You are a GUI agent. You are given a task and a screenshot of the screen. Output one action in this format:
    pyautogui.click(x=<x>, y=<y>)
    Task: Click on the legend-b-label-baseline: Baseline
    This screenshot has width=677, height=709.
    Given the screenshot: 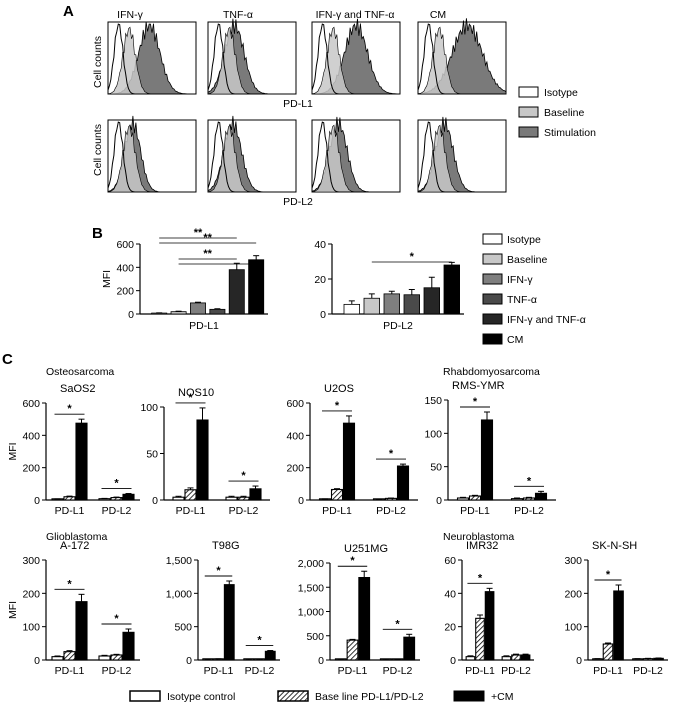 What is the action you would take?
    pyautogui.click(x=527, y=260)
    